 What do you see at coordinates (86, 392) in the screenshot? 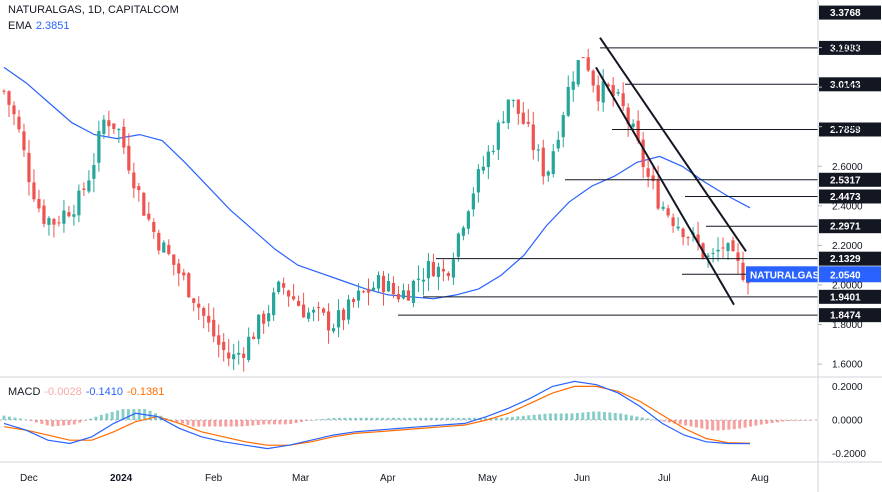
I see `macd-legend: MACD -0.0028 -0.1410 -0.1381` at bounding box center [86, 392].